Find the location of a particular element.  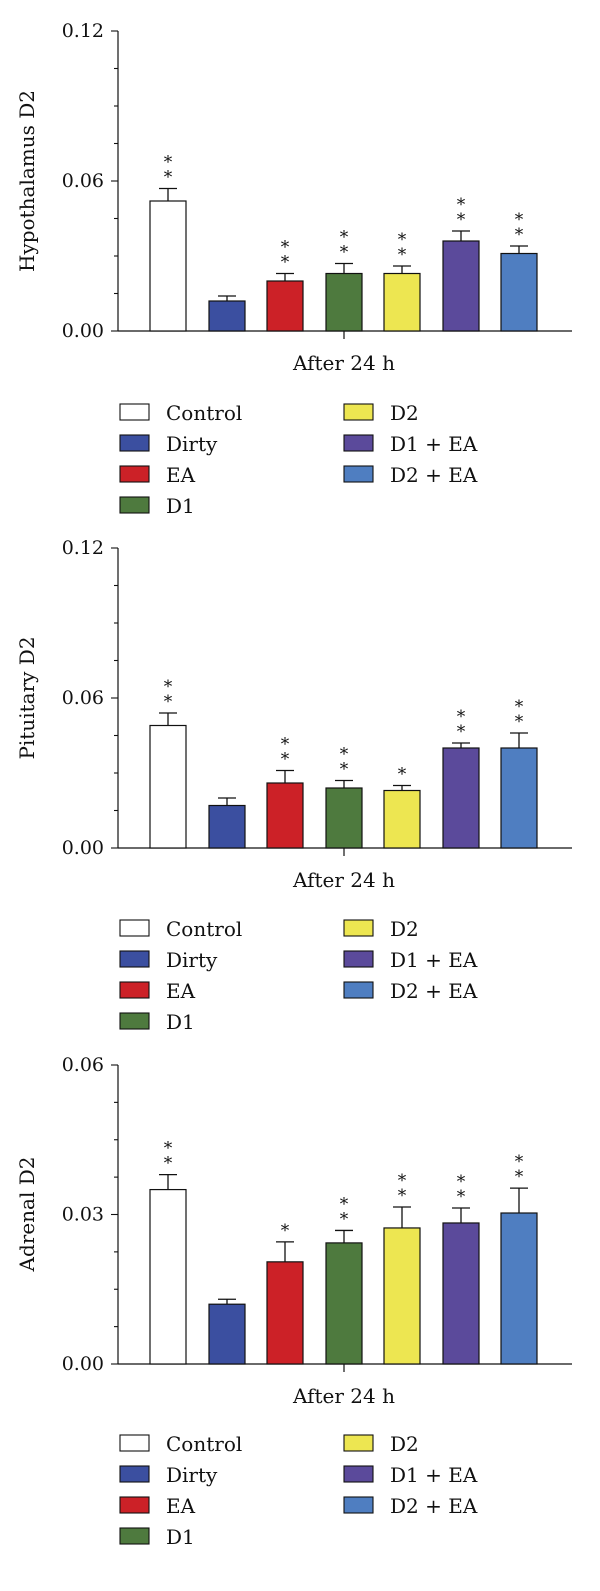

y-axis-title: Hypothalamus D2 is located at coordinates (27, 181).